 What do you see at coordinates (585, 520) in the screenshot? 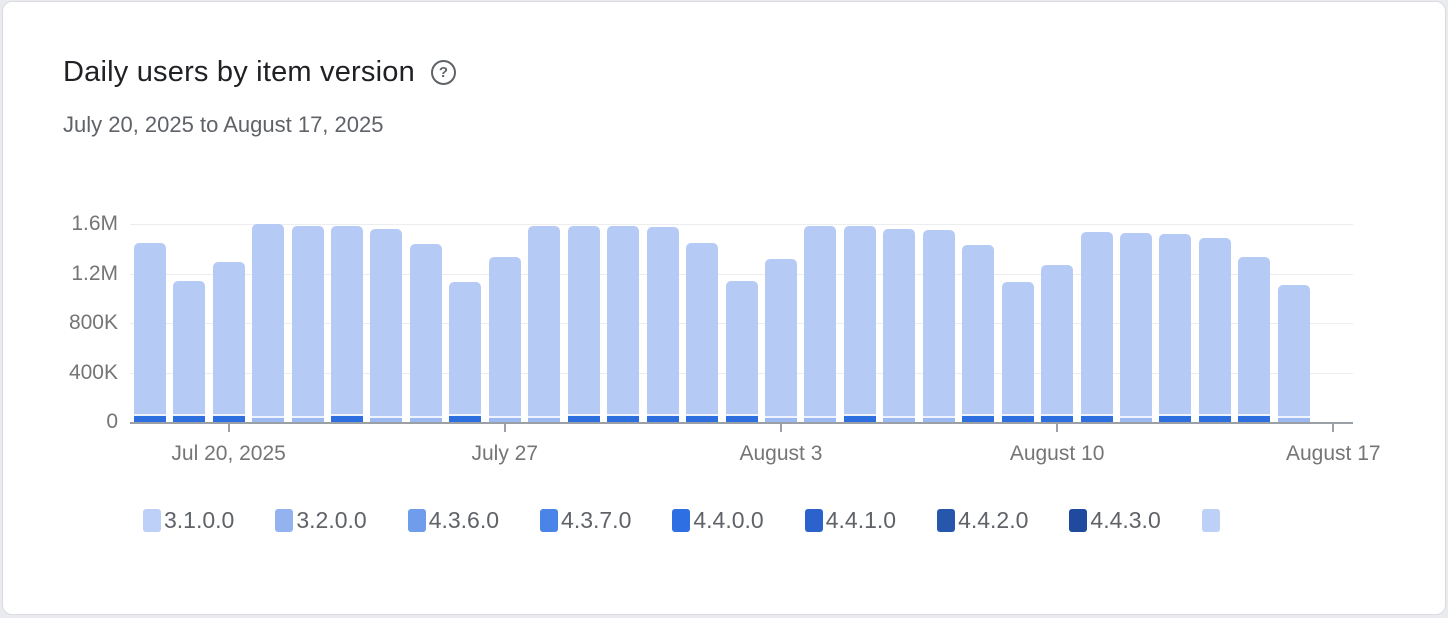
I see `legend-item-4-3-7-0: 4.3.7.0` at bounding box center [585, 520].